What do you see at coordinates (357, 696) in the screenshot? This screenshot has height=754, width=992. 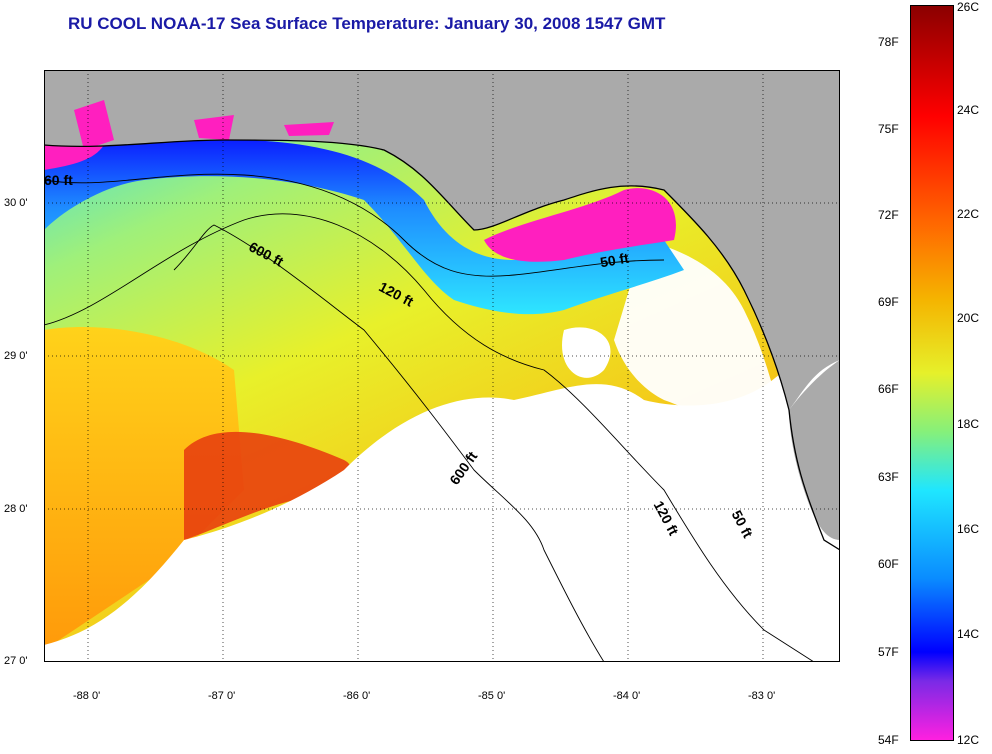 I see `lon-tick-label: -86 0'` at bounding box center [357, 696].